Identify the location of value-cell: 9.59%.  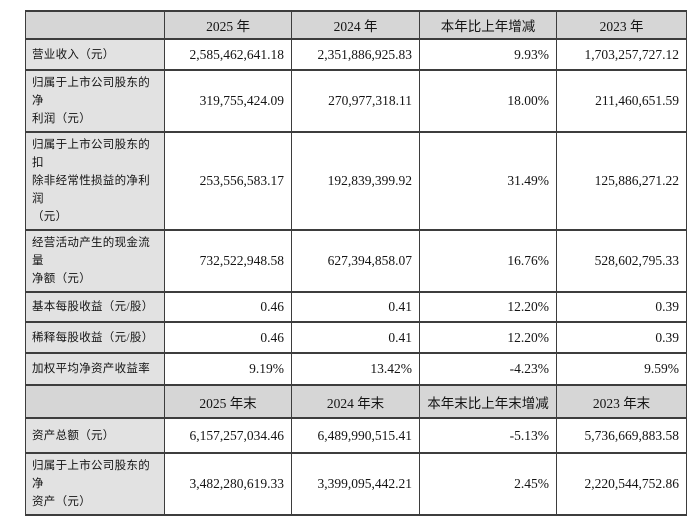
(621, 369).